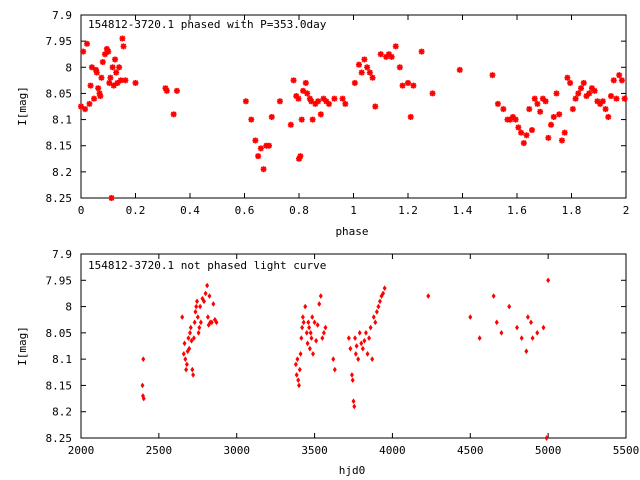 The width and height of the screenshot is (640, 480). What do you see at coordinates (236, 450) in the screenshot?
I see `unphased-x-tick-label: 3000` at bounding box center [236, 450].